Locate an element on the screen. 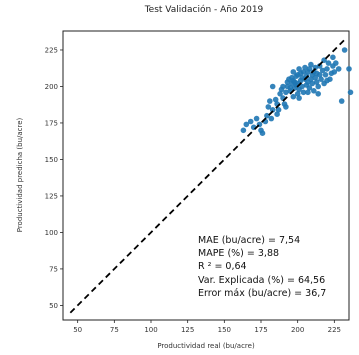 The image size is (359, 355). metric-mape: MAPE (%) = 3,88 is located at coordinates (238, 253).